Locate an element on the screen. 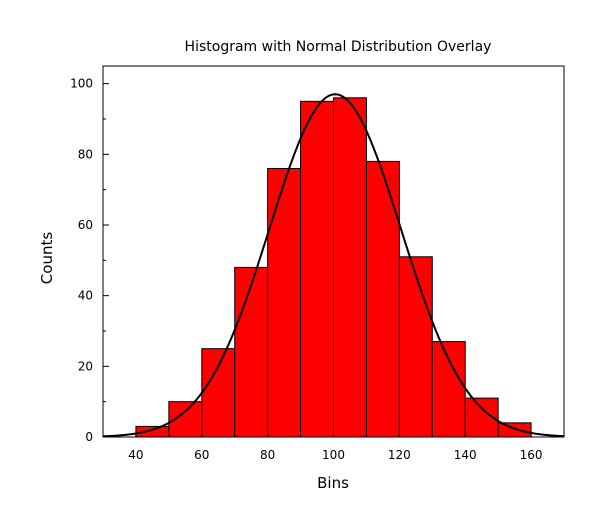 The image size is (600, 528). x-tick-label: 120 is located at coordinates (399, 455).